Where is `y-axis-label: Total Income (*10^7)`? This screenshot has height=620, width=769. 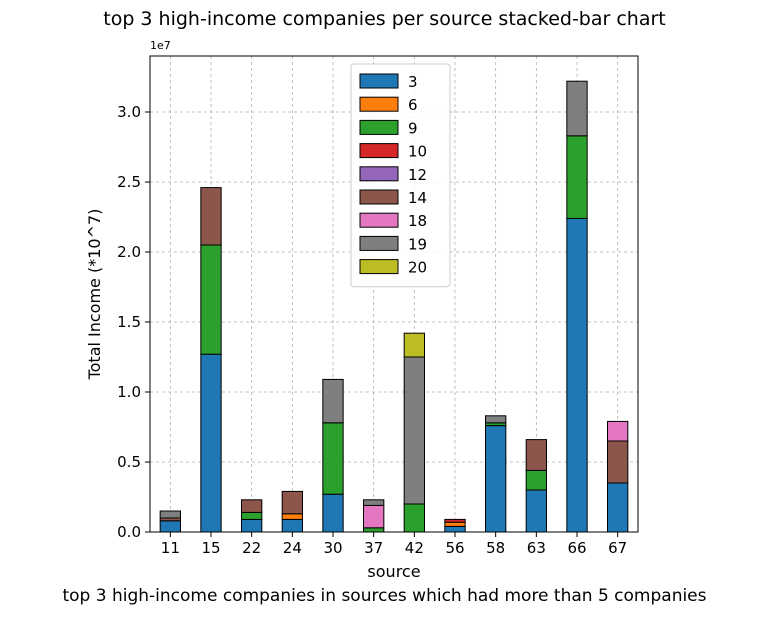
y-axis-label: Total Income (*10^7) is located at coordinates (94, 295).